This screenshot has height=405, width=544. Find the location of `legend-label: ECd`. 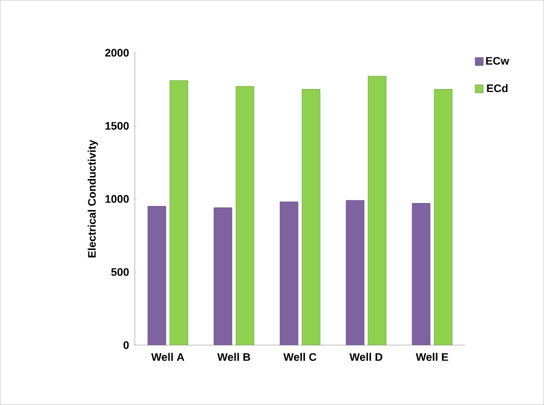

legend-label: ECd is located at coordinates (497, 88).